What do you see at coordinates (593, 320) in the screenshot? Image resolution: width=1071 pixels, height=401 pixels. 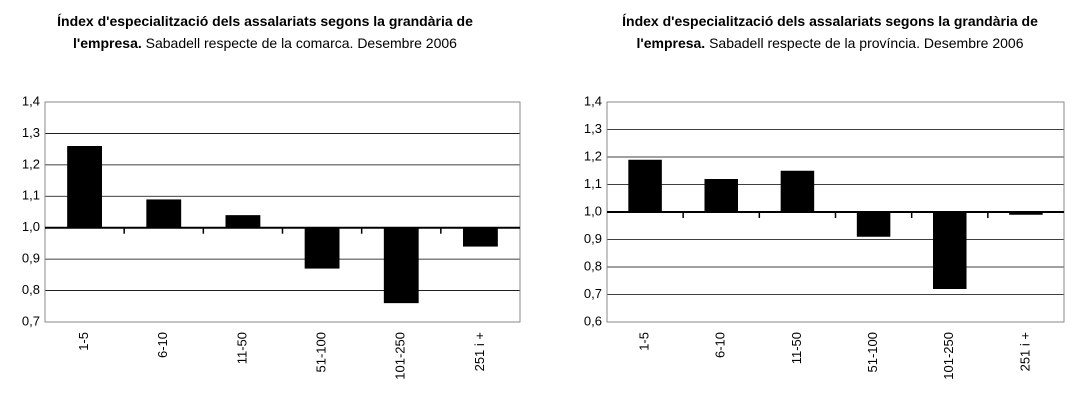 I see `y-tick-label: 0,6` at bounding box center [593, 320].